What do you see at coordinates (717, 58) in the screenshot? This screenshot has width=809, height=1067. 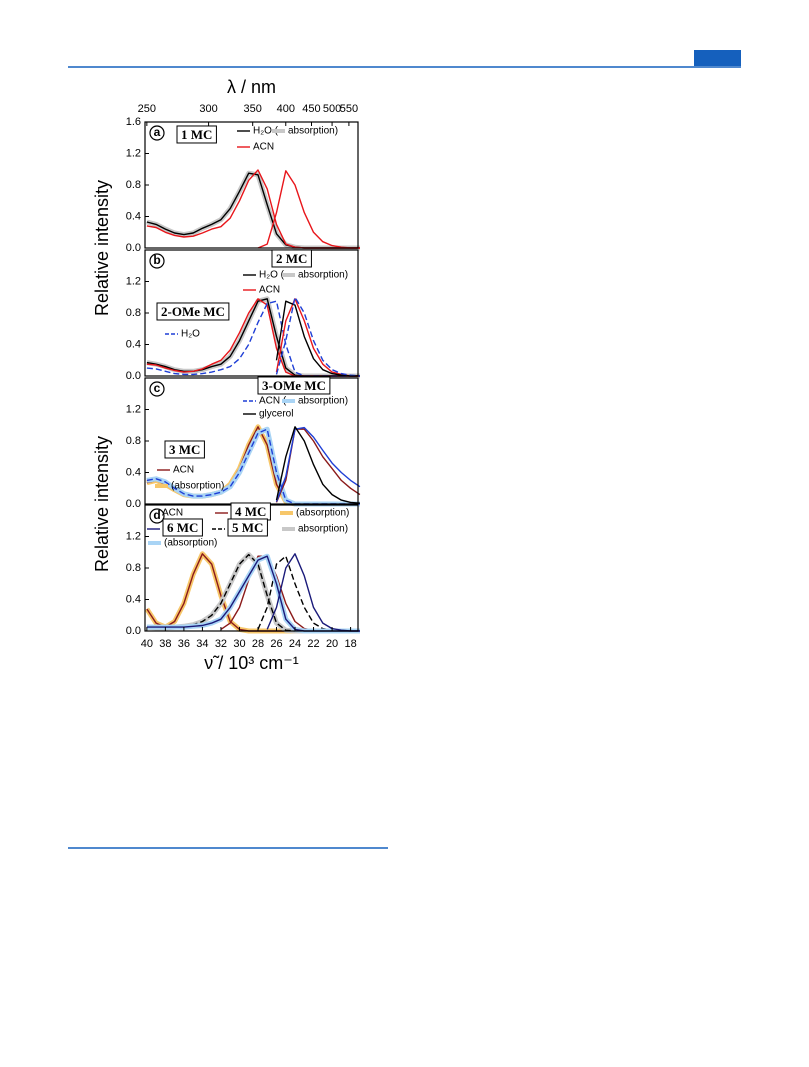 I see `header-tab` at bounding box center [717, 58].